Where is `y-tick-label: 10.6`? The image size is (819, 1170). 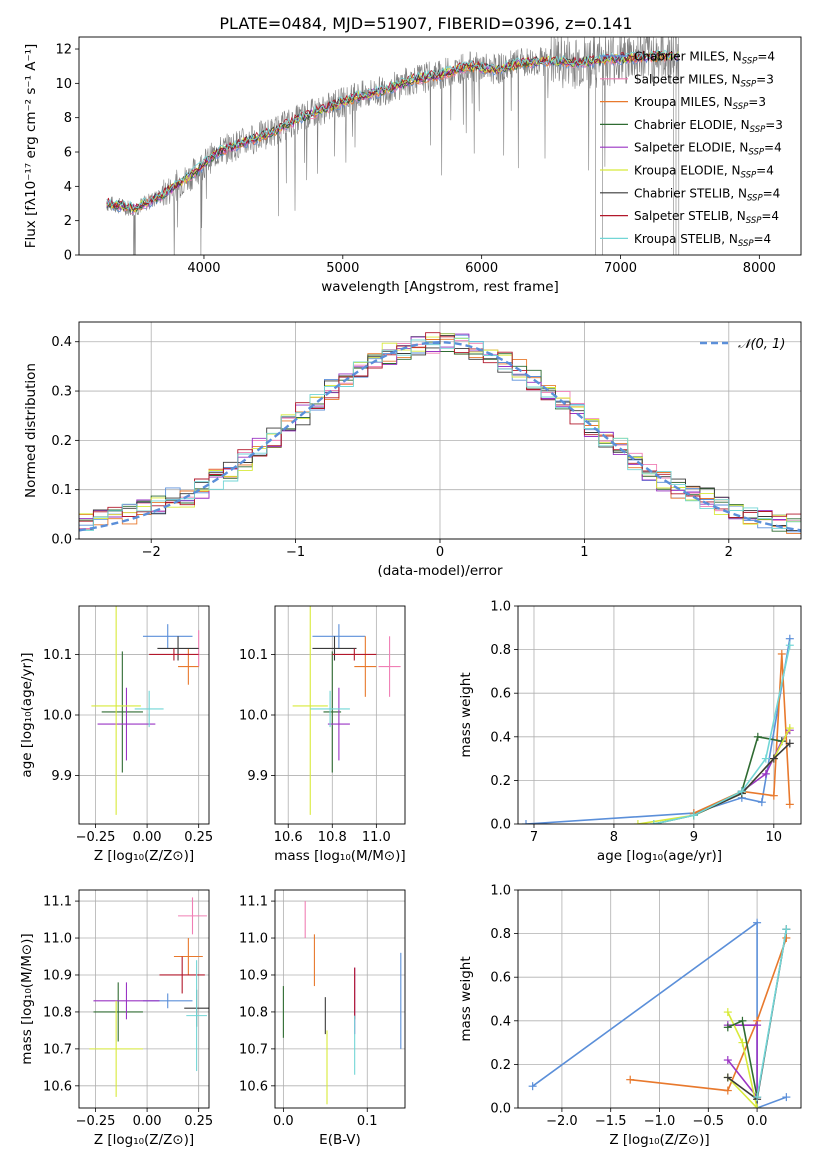 y-tick-label: 10.6 is located at coordinates (253, 1086).